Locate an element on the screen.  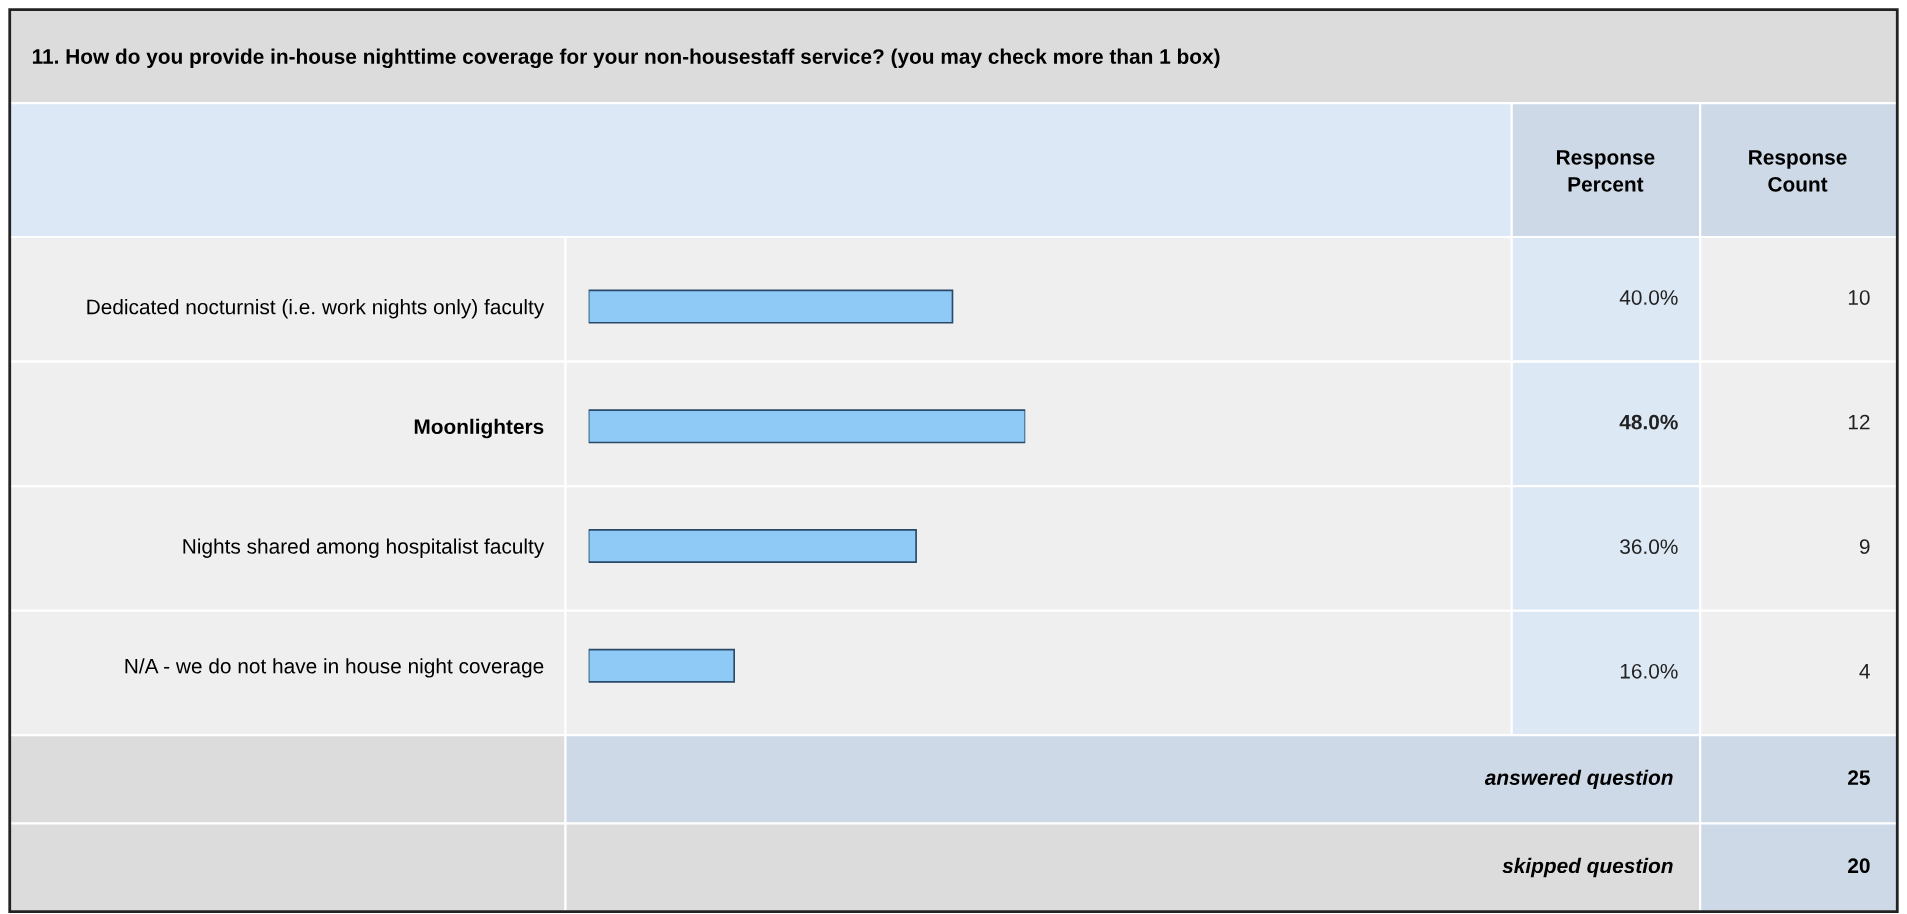
data-label: 36.0% is located at coordinates (1649, 547).